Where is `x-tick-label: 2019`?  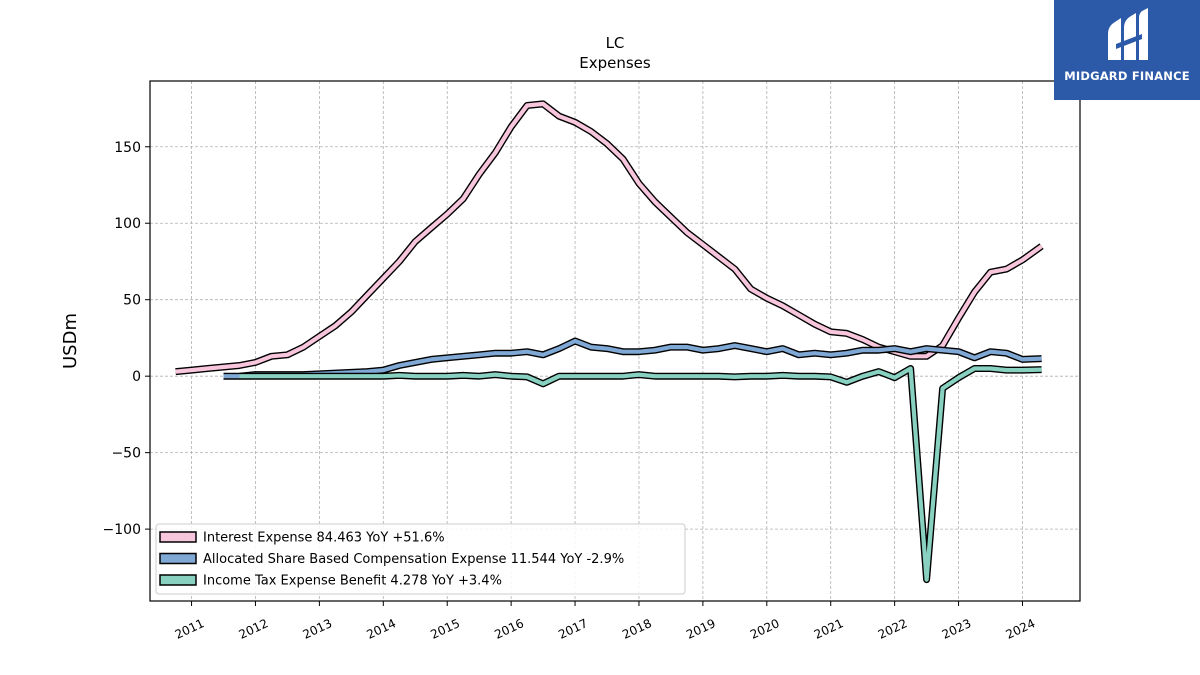 x-tick-label: 2019 is located at coordinates (701, 629).